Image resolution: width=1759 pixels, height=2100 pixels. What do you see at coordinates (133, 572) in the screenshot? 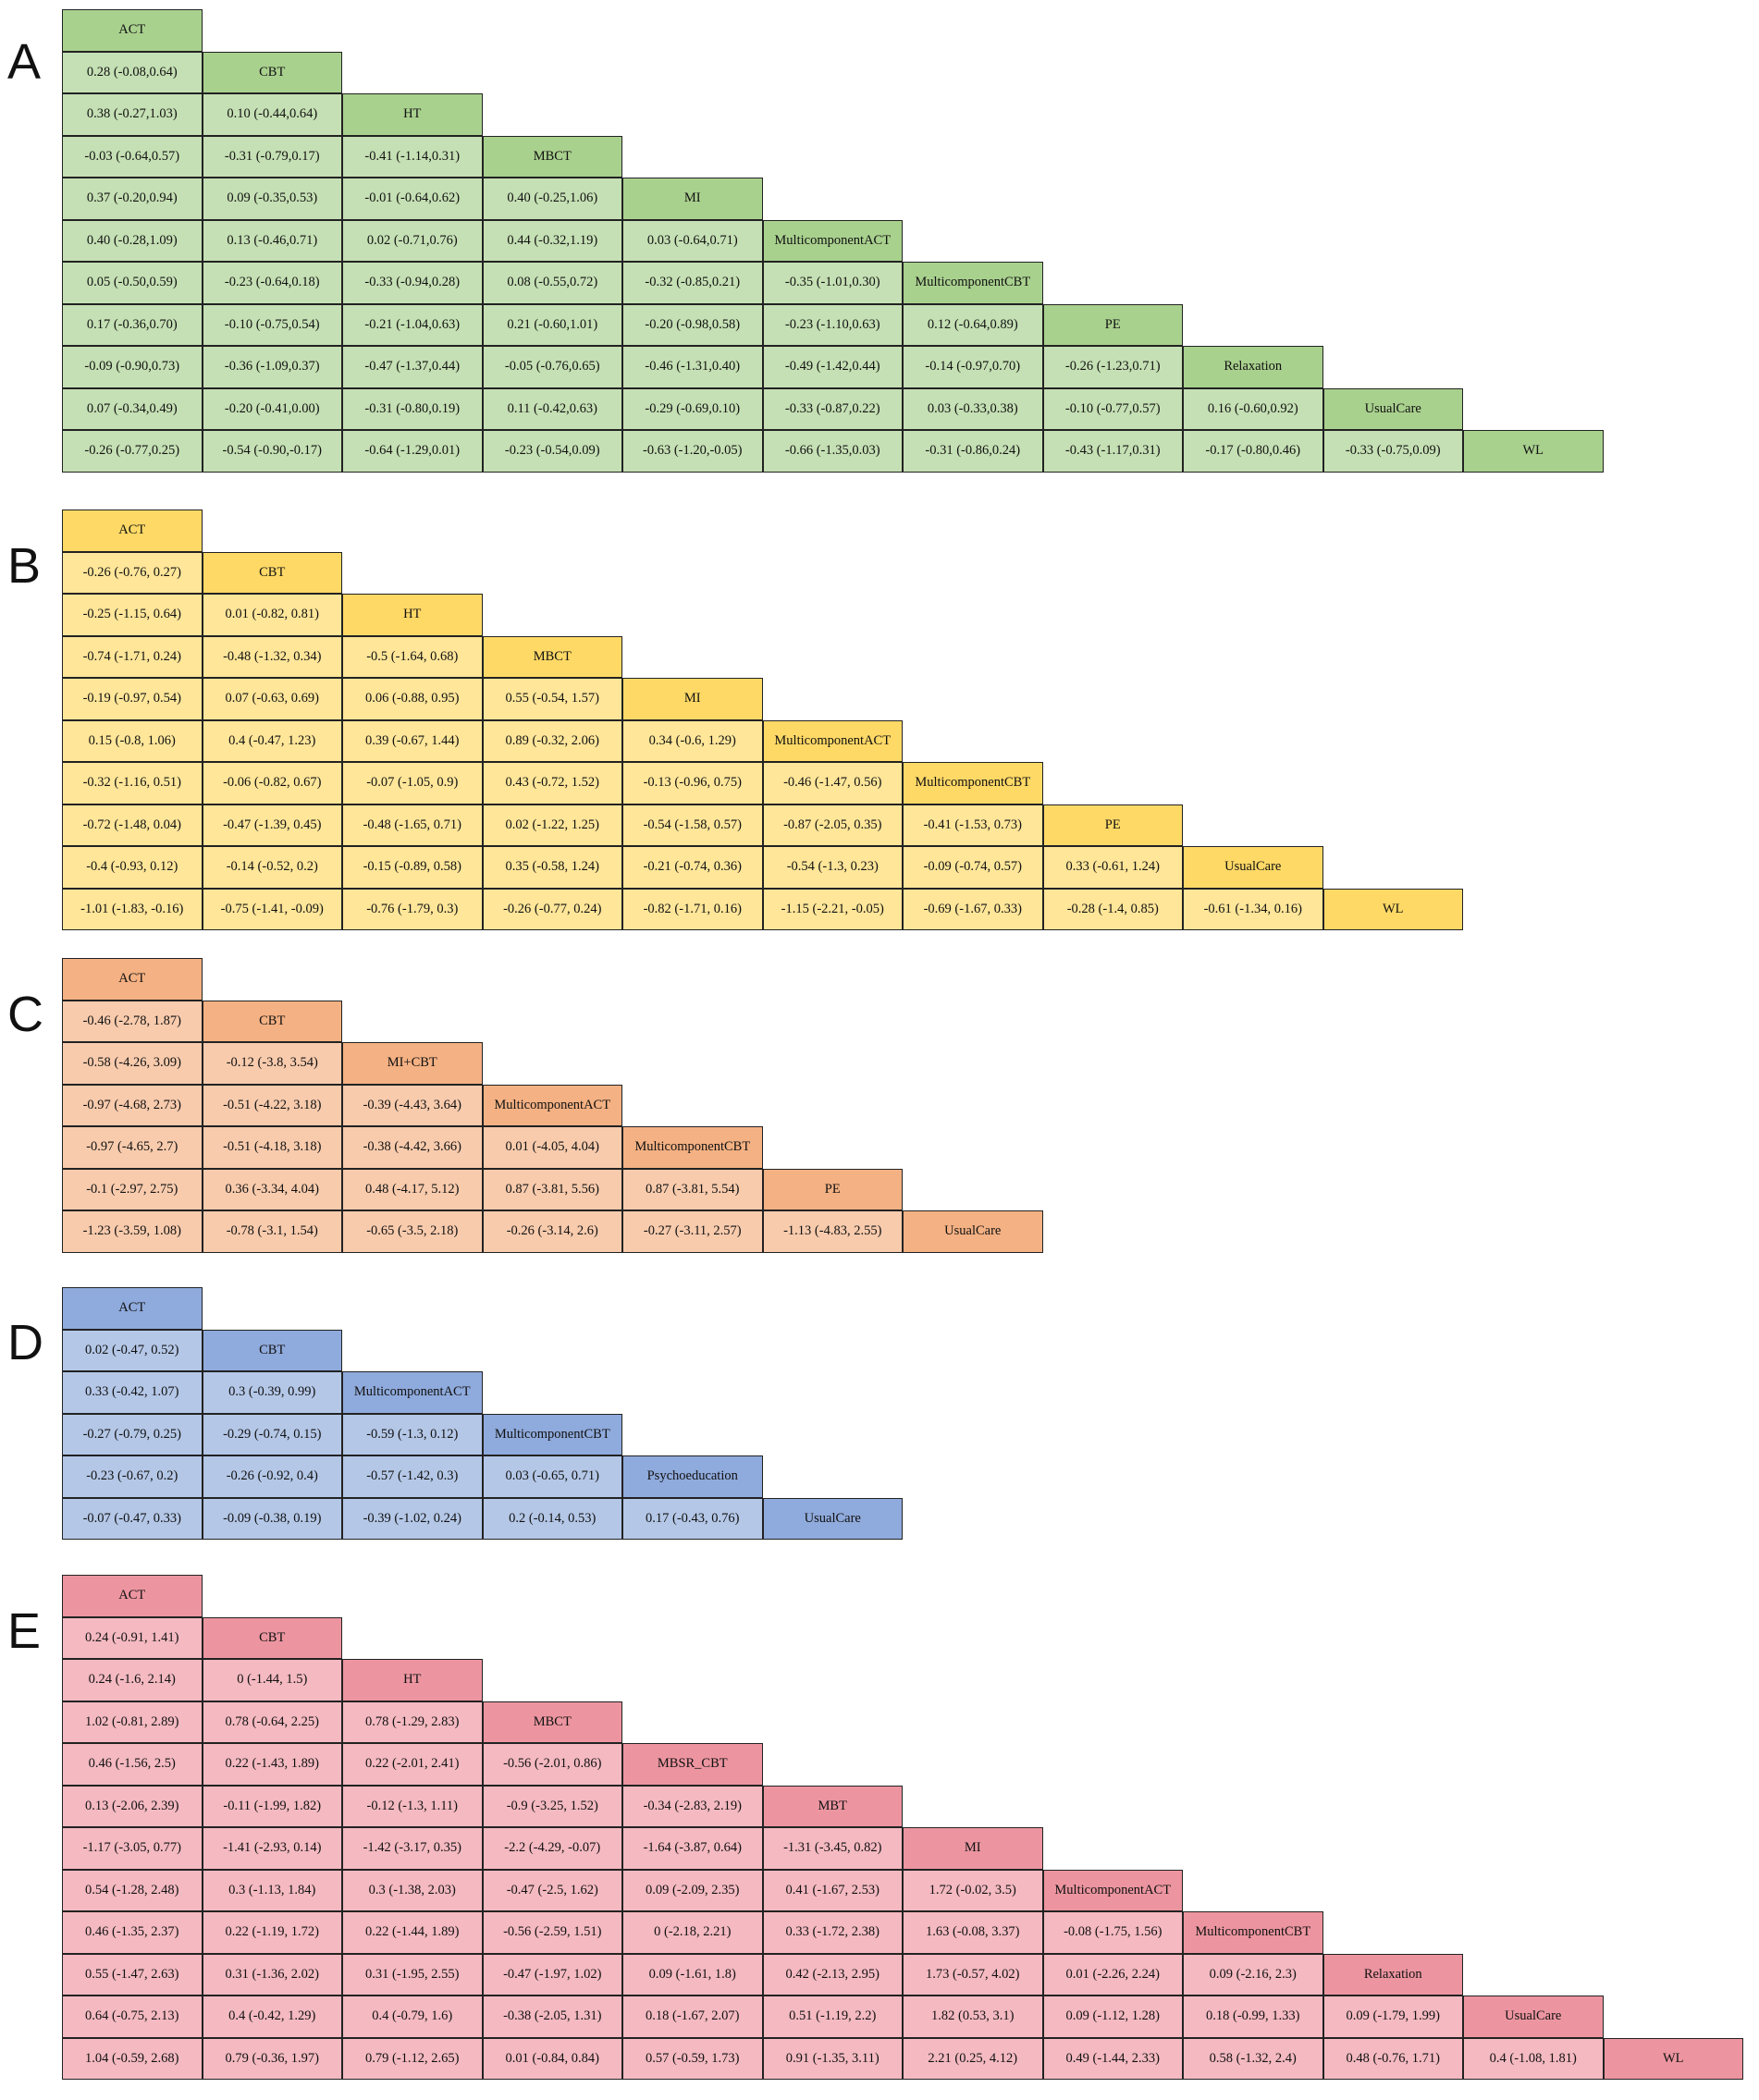
I see `comparison-cell: -0.26 (-0.76, 0.27)` at bounding box center [133, 572].